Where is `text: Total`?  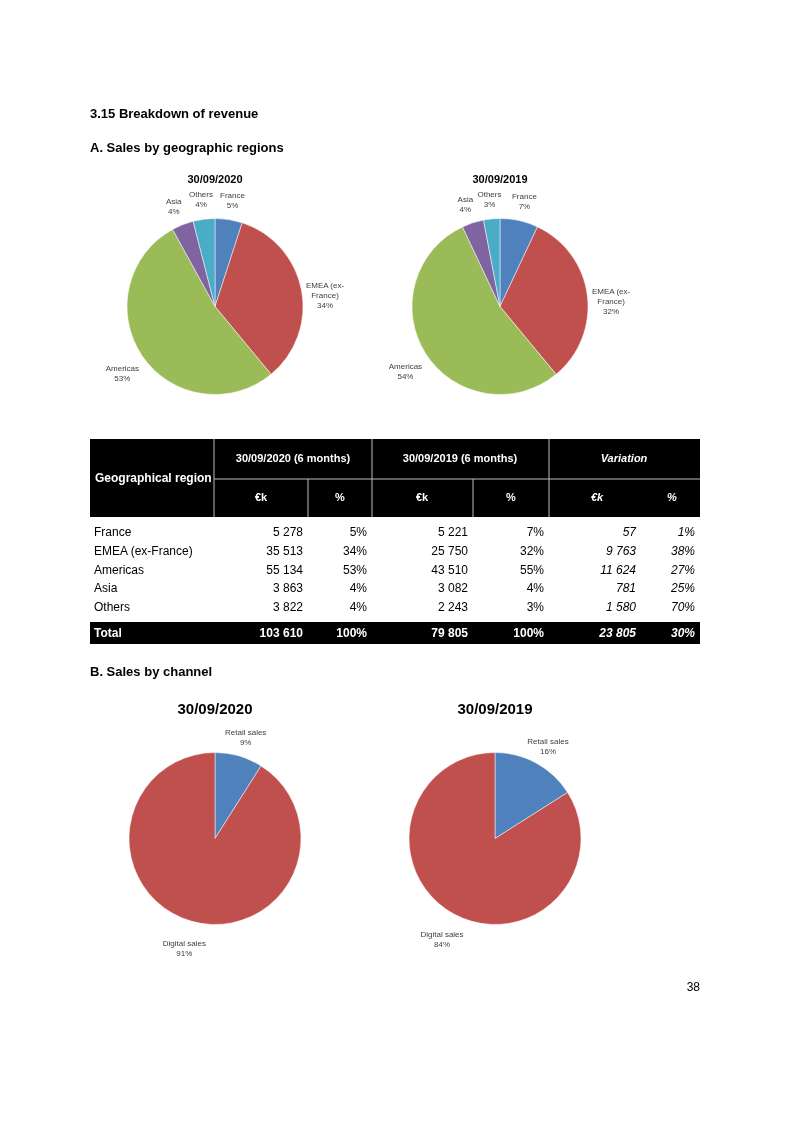 text: Total is located at coordinates (108, 633).